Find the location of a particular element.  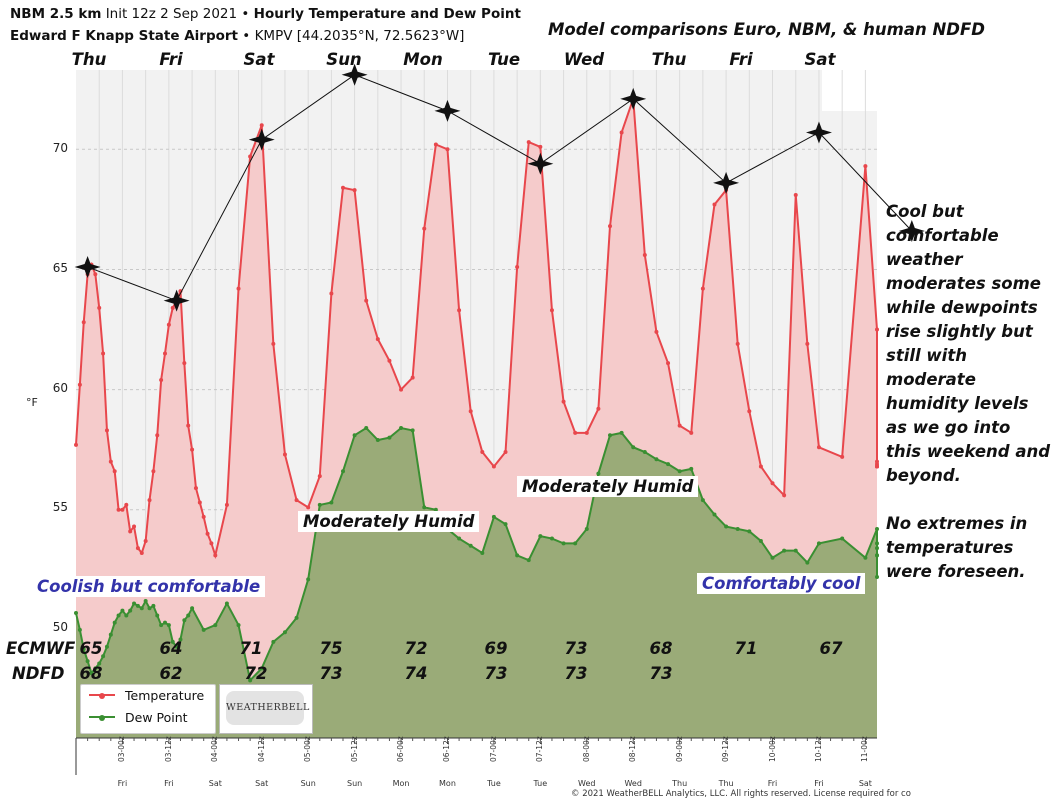

x-tick-label: 10-00z is located at coordinates (772, 749).